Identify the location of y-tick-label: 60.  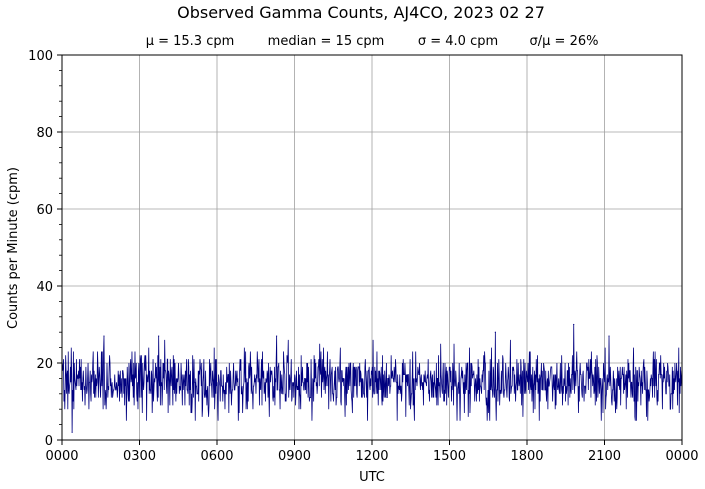
(44, 210).